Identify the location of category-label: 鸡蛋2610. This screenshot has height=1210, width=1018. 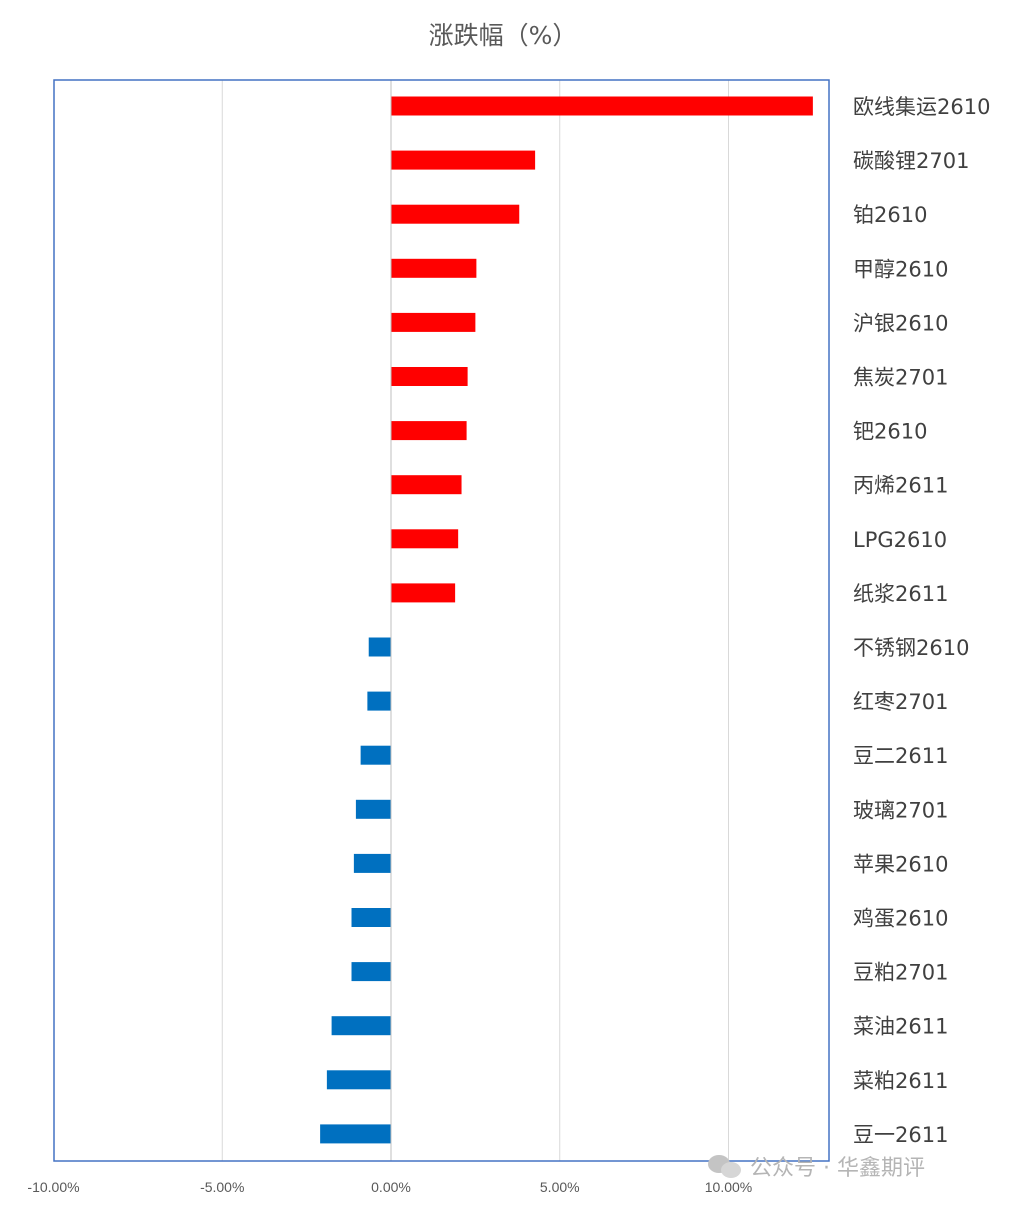
(900, 919).